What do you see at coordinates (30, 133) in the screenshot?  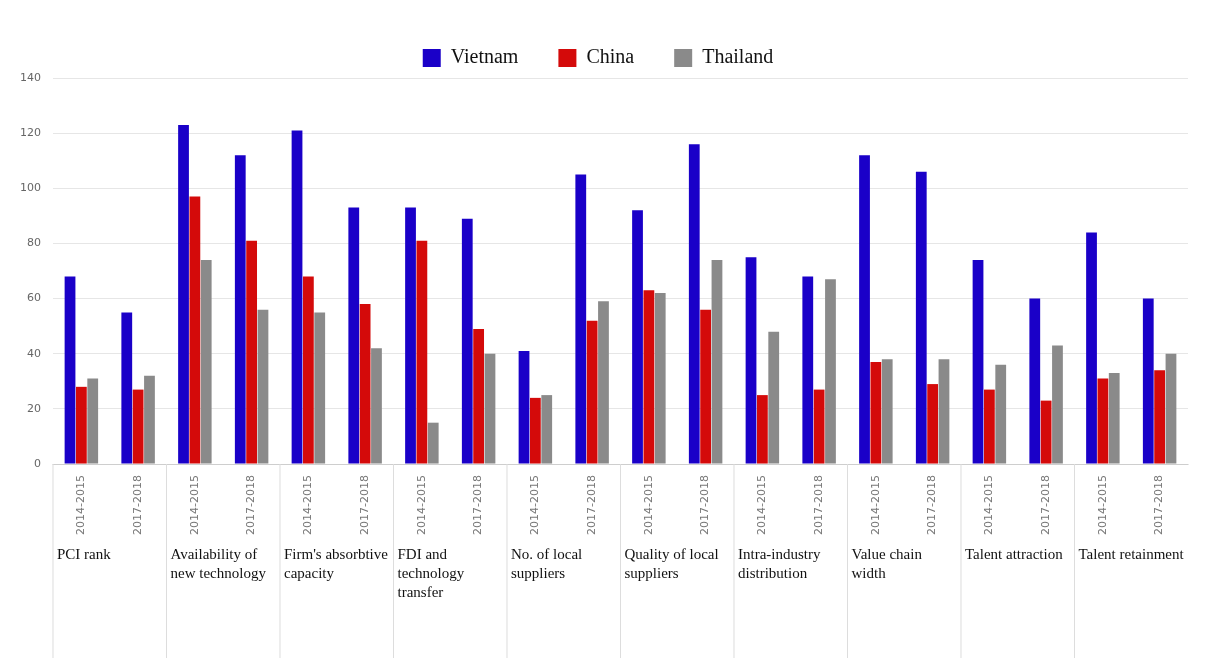 I see `y-tick-label: 120` at bounding box center [30, 133].